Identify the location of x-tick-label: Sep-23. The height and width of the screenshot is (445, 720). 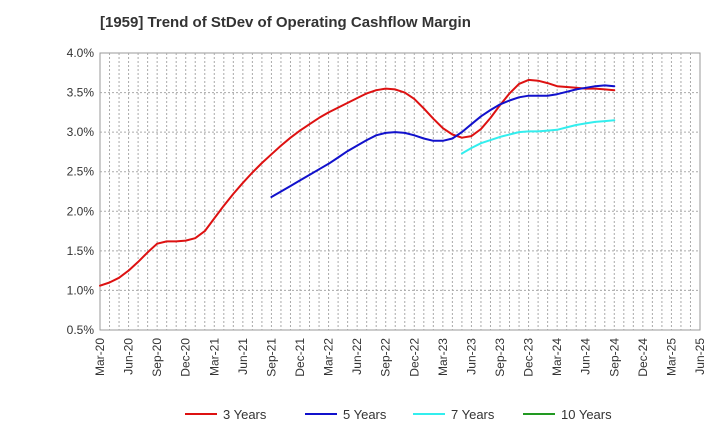
(500, 357).